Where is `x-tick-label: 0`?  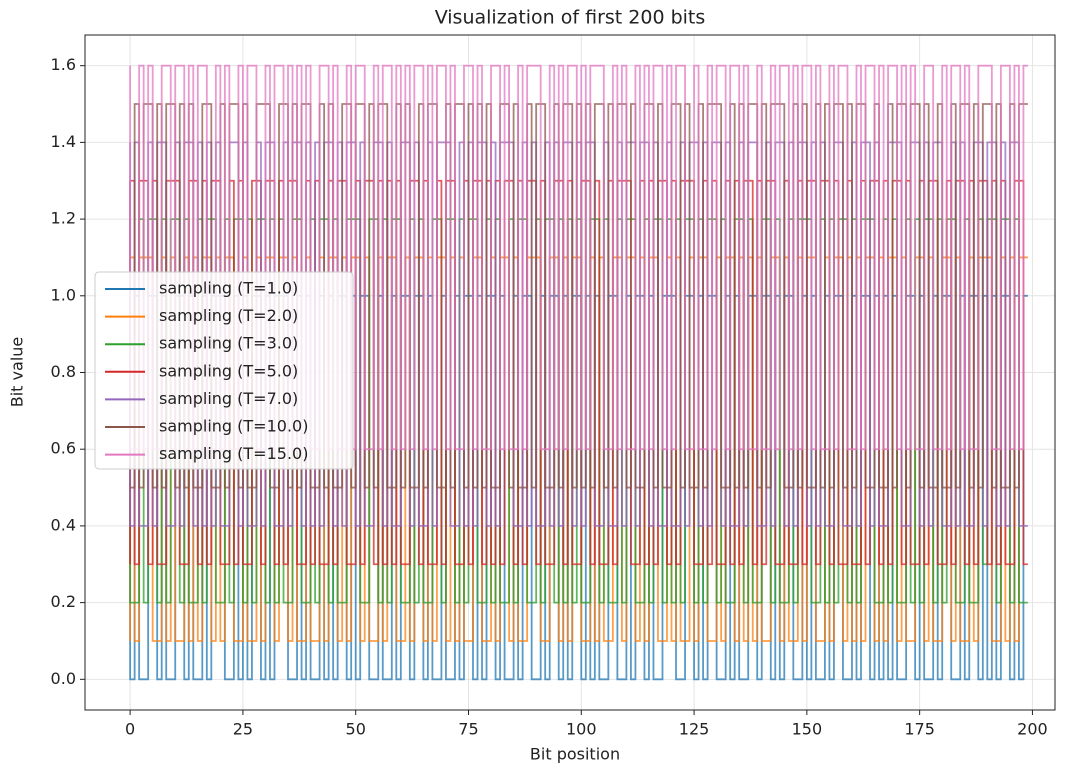
x-tick-label: 0 is located at coordinates (130, 729).